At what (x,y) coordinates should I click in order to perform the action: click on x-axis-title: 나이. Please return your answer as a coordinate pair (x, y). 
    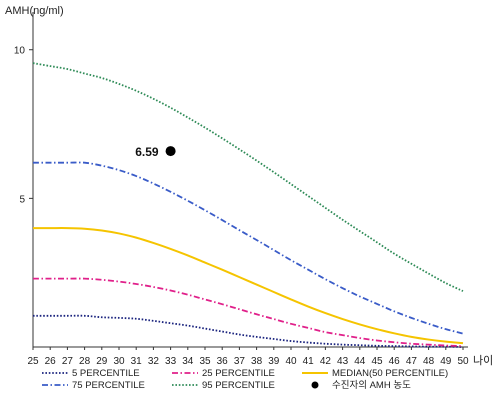
    Looking at the image, I should click on (483, 360).